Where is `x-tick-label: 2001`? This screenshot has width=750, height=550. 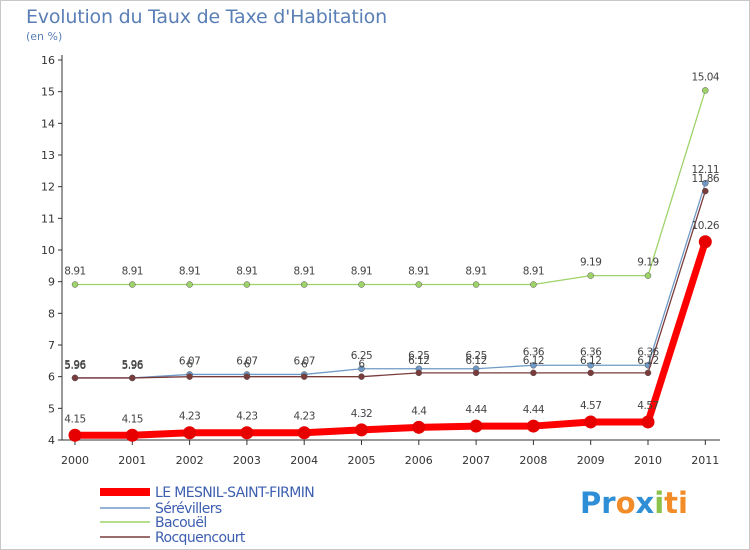
x-tick-label: 2001 is located at coordinates (132, 460).